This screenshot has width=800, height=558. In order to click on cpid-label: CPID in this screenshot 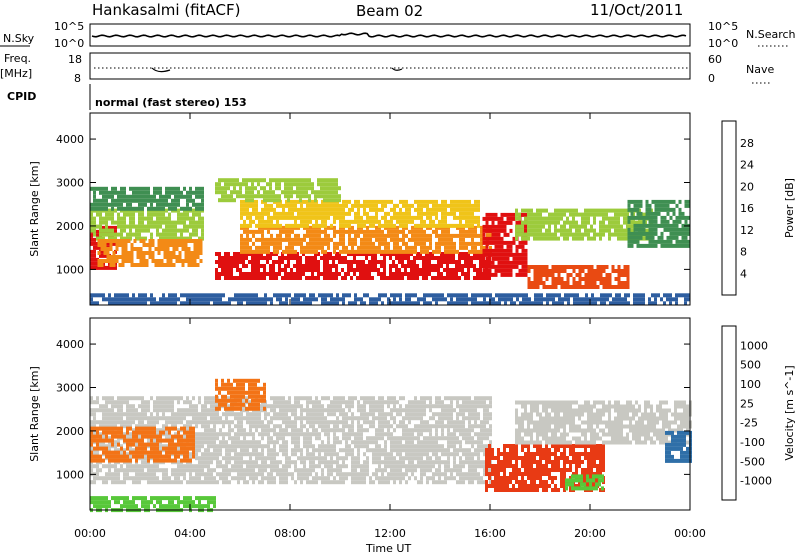, I will do `click(21, 96)`.